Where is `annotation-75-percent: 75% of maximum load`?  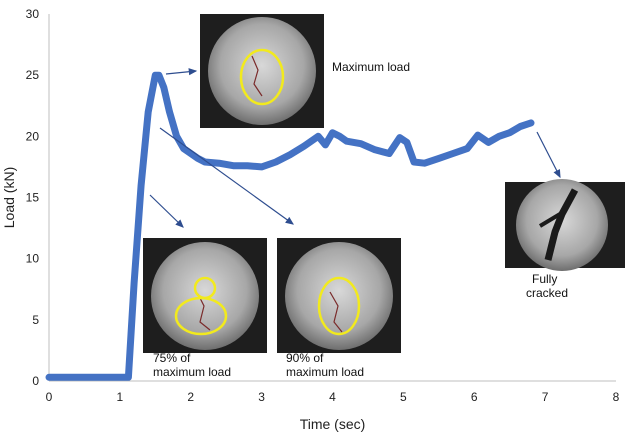 annotation-75-percent: 75% of maximum load is located at coordinates (192, 365).